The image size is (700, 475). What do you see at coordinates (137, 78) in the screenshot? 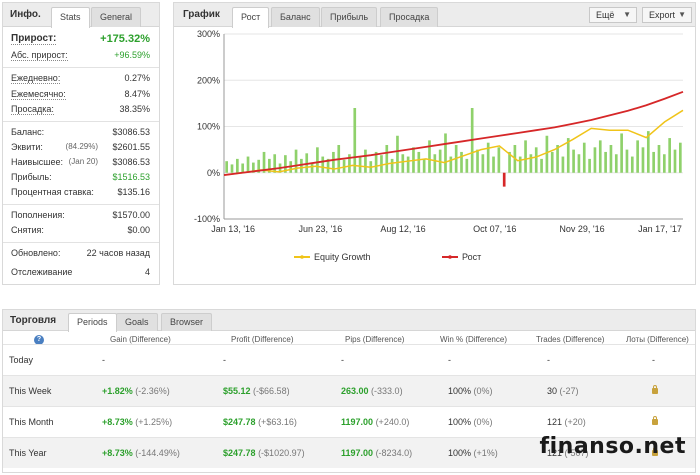
I see `daily-value: 0.27%` at bounding box center [137, 78].